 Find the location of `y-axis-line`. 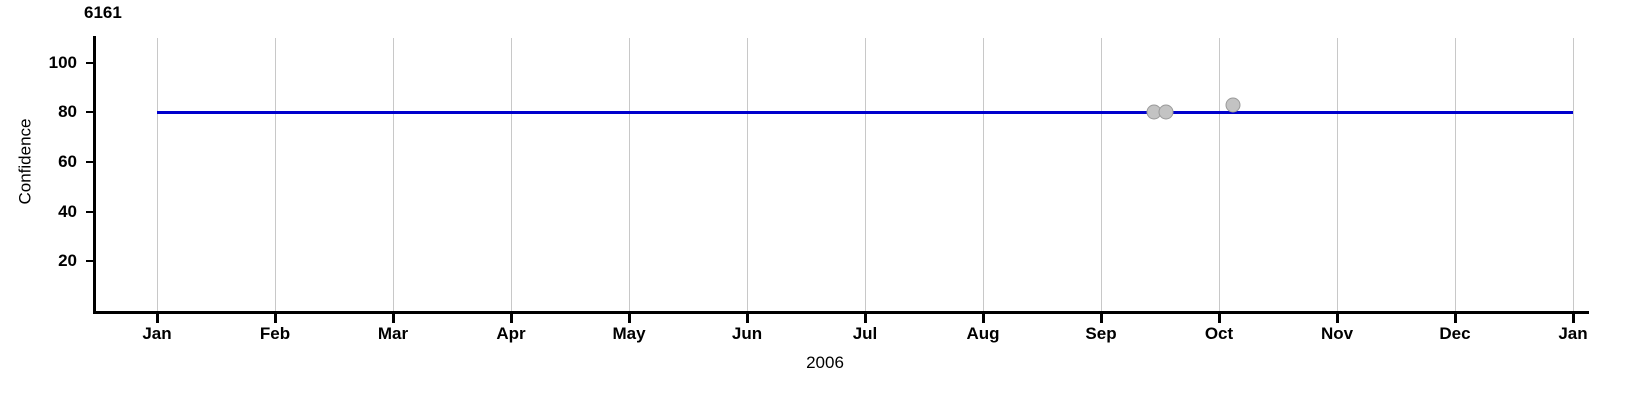

y-axis-line is located at coordinates (94, 175).